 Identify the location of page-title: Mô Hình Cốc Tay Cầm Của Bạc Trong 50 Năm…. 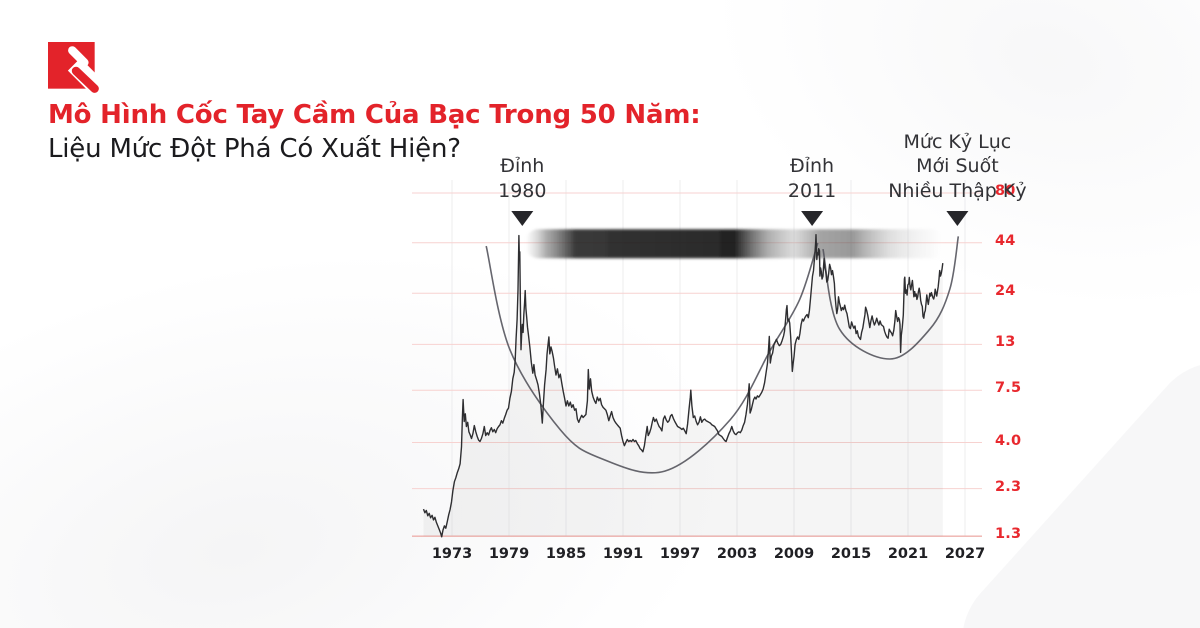
(374, 132).